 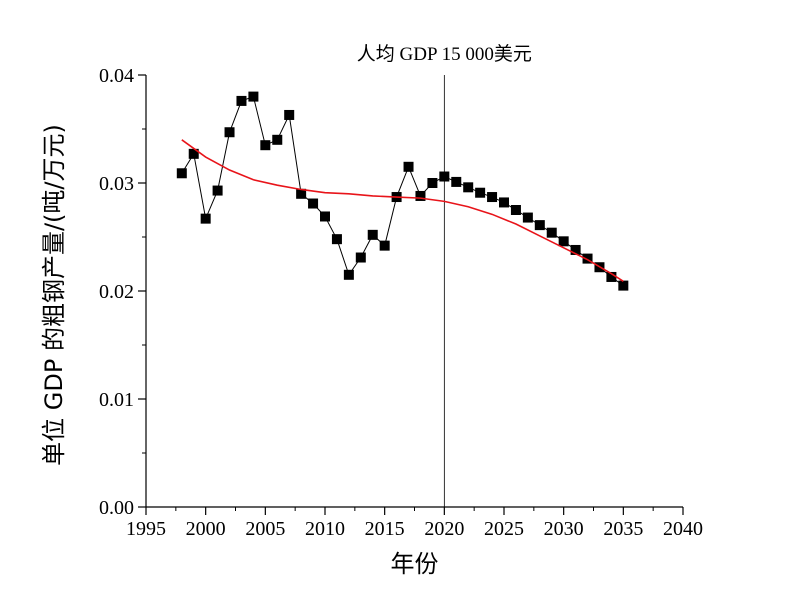 What do you see at coordinates (116, 508) in the screenshot?
I see `y-tick-label: 0.00` at bounding box center [116, 508].